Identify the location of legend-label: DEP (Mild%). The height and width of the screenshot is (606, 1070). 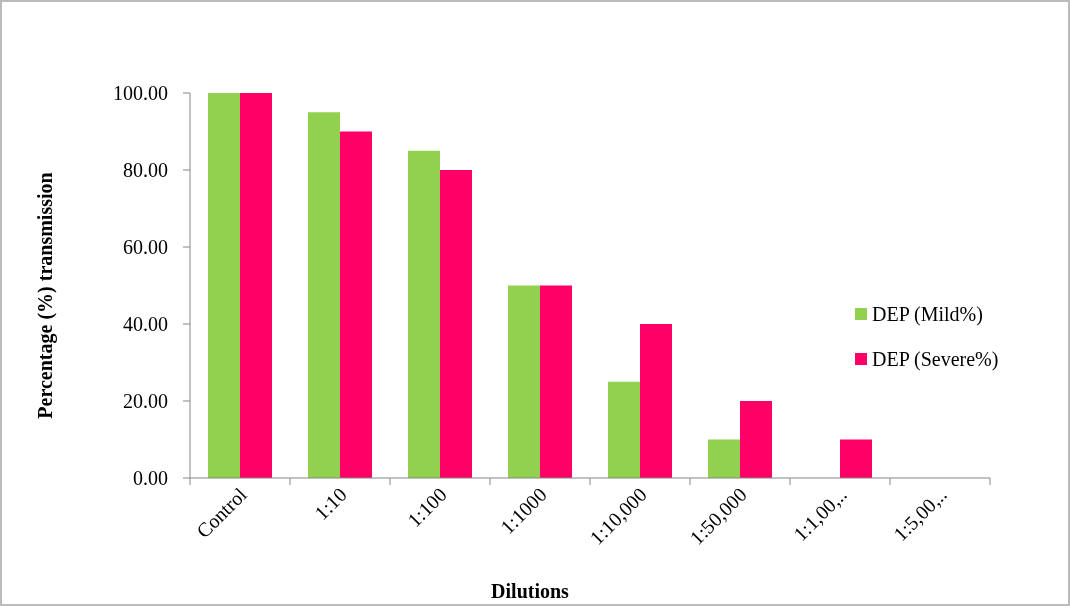
(927, 314).